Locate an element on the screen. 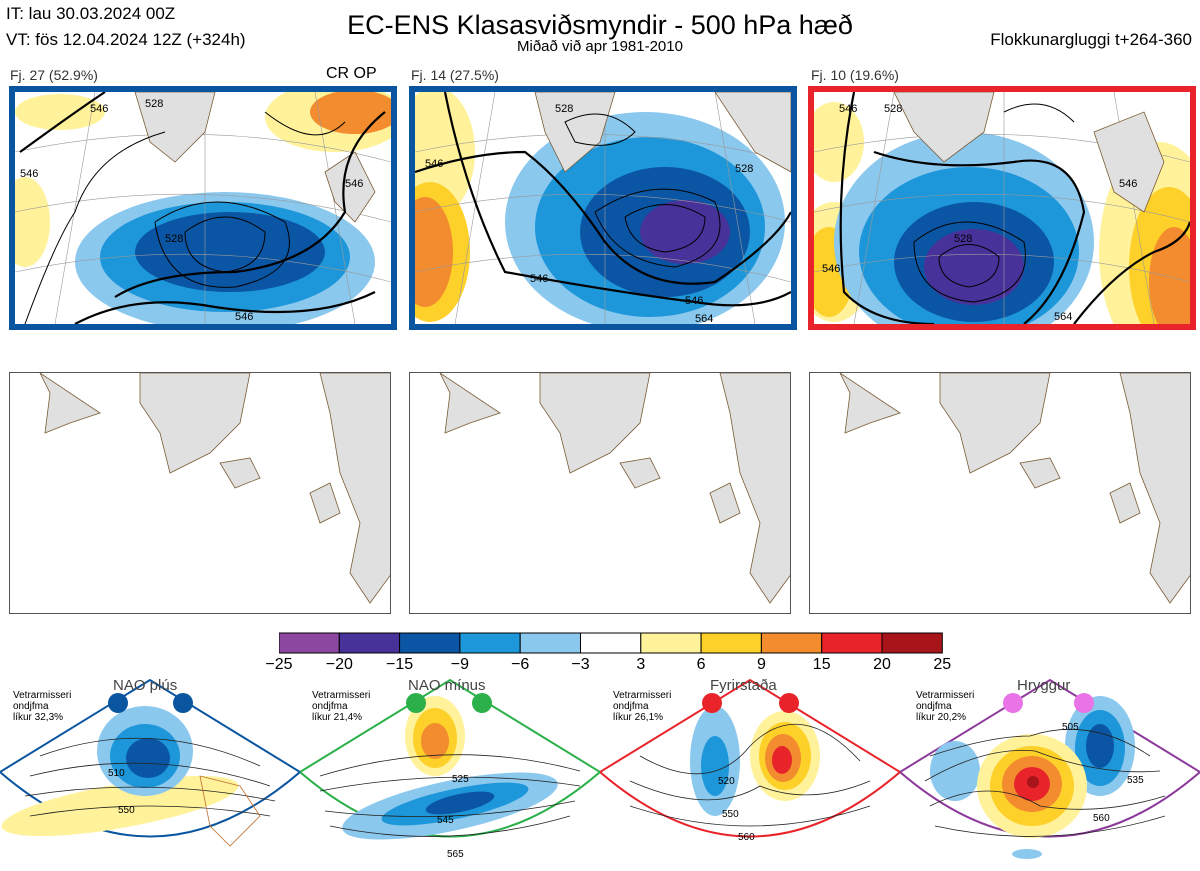 The width and height of the screenshot is (1200, 871). regime-probability: líkur 20,2% is located at coordinates (941, 717).